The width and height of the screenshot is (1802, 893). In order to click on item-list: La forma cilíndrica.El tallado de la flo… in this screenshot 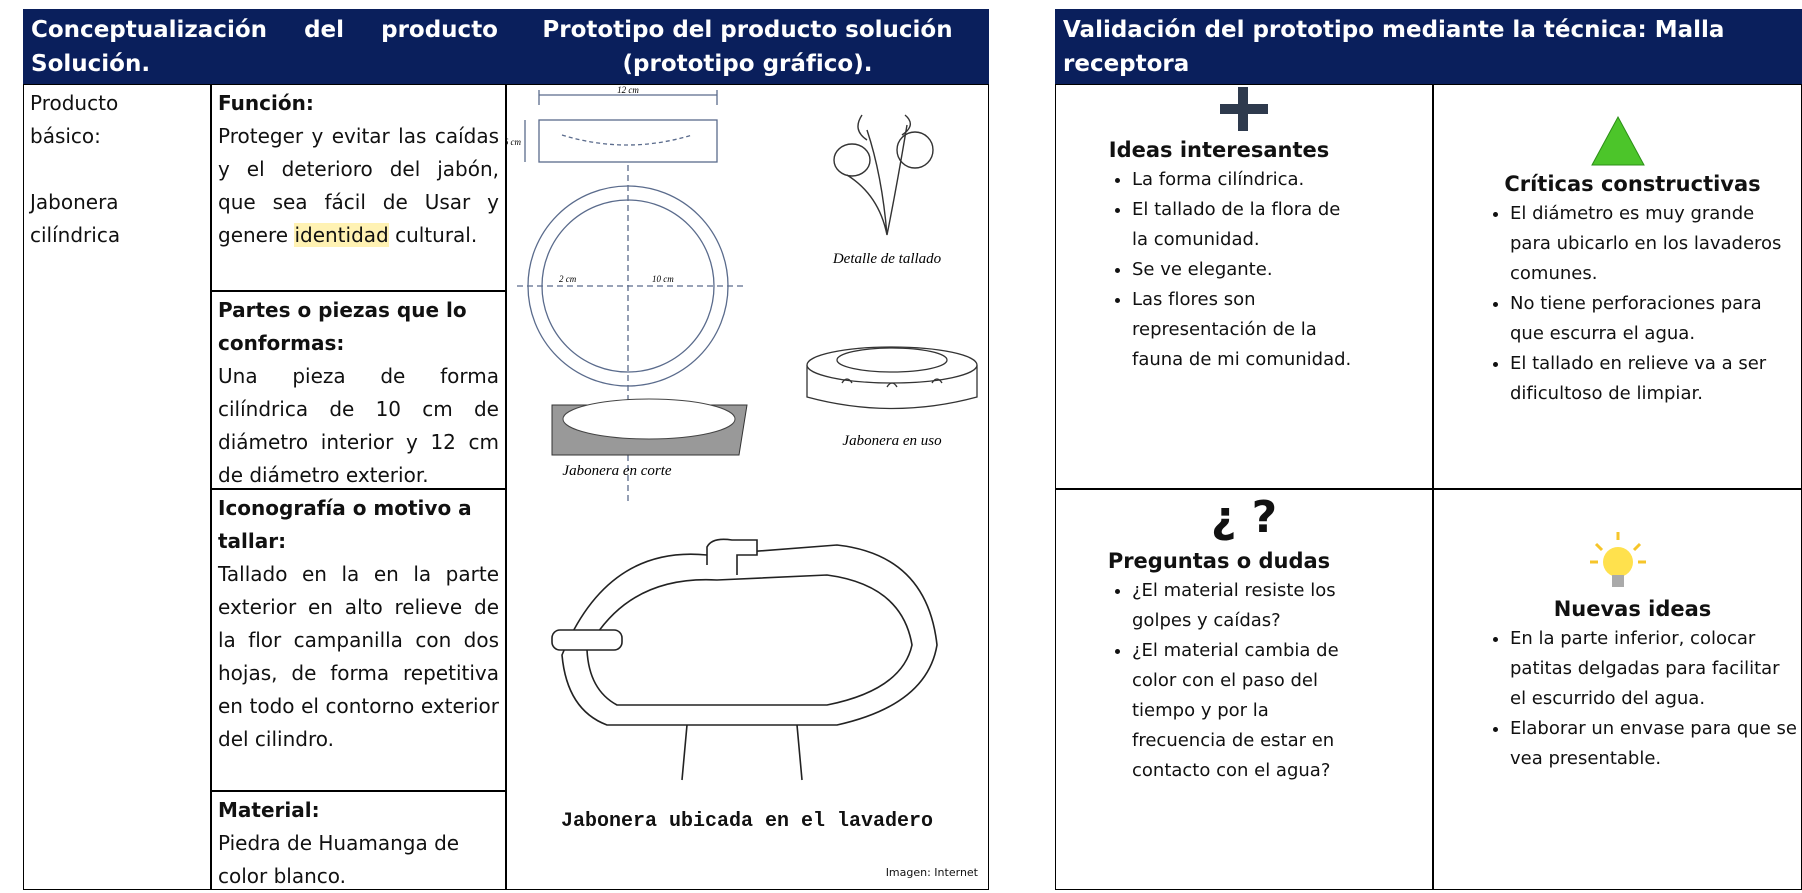, I will do `click(1244, 270)`.